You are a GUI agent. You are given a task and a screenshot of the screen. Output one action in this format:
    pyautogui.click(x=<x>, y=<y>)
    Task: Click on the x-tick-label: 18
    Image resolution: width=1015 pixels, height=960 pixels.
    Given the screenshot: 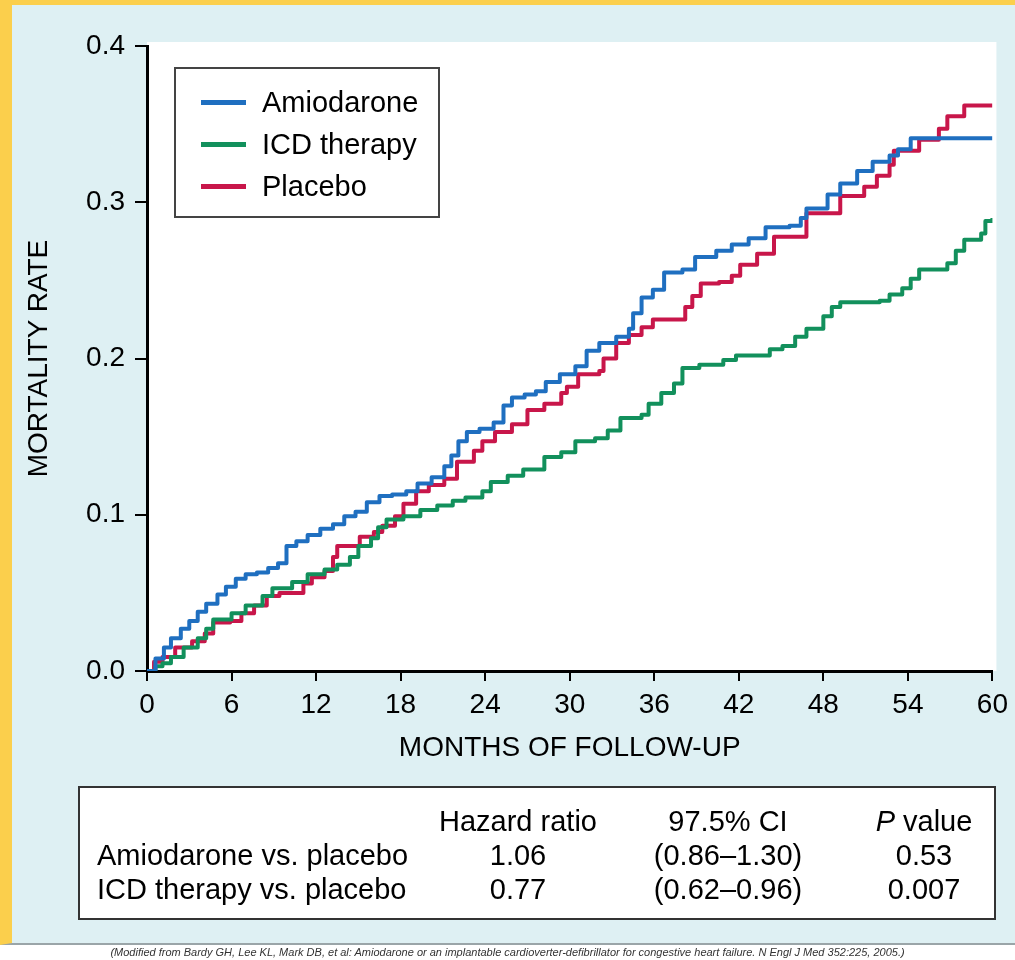 What is the action you would take?
    pyautogui.click(x=401, y=703)
    